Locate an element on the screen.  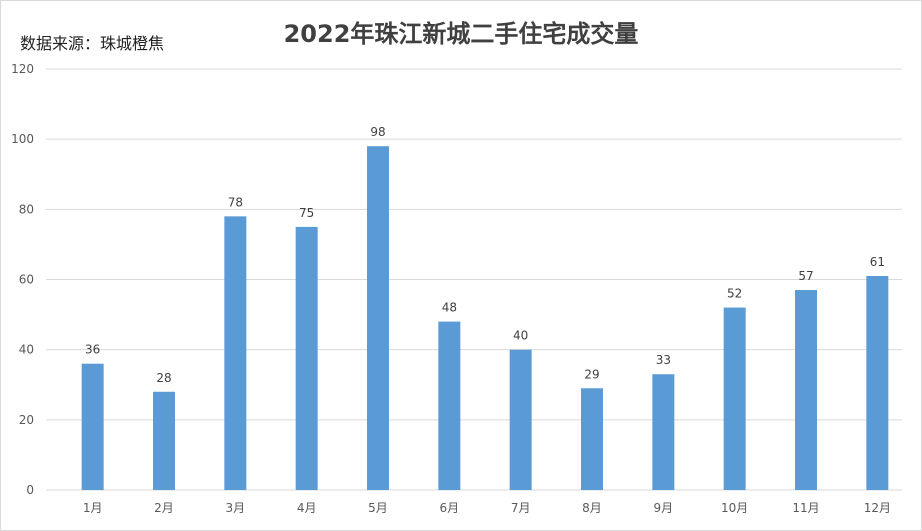
y-tick-label: 80 is located at coordinates (26, 209).